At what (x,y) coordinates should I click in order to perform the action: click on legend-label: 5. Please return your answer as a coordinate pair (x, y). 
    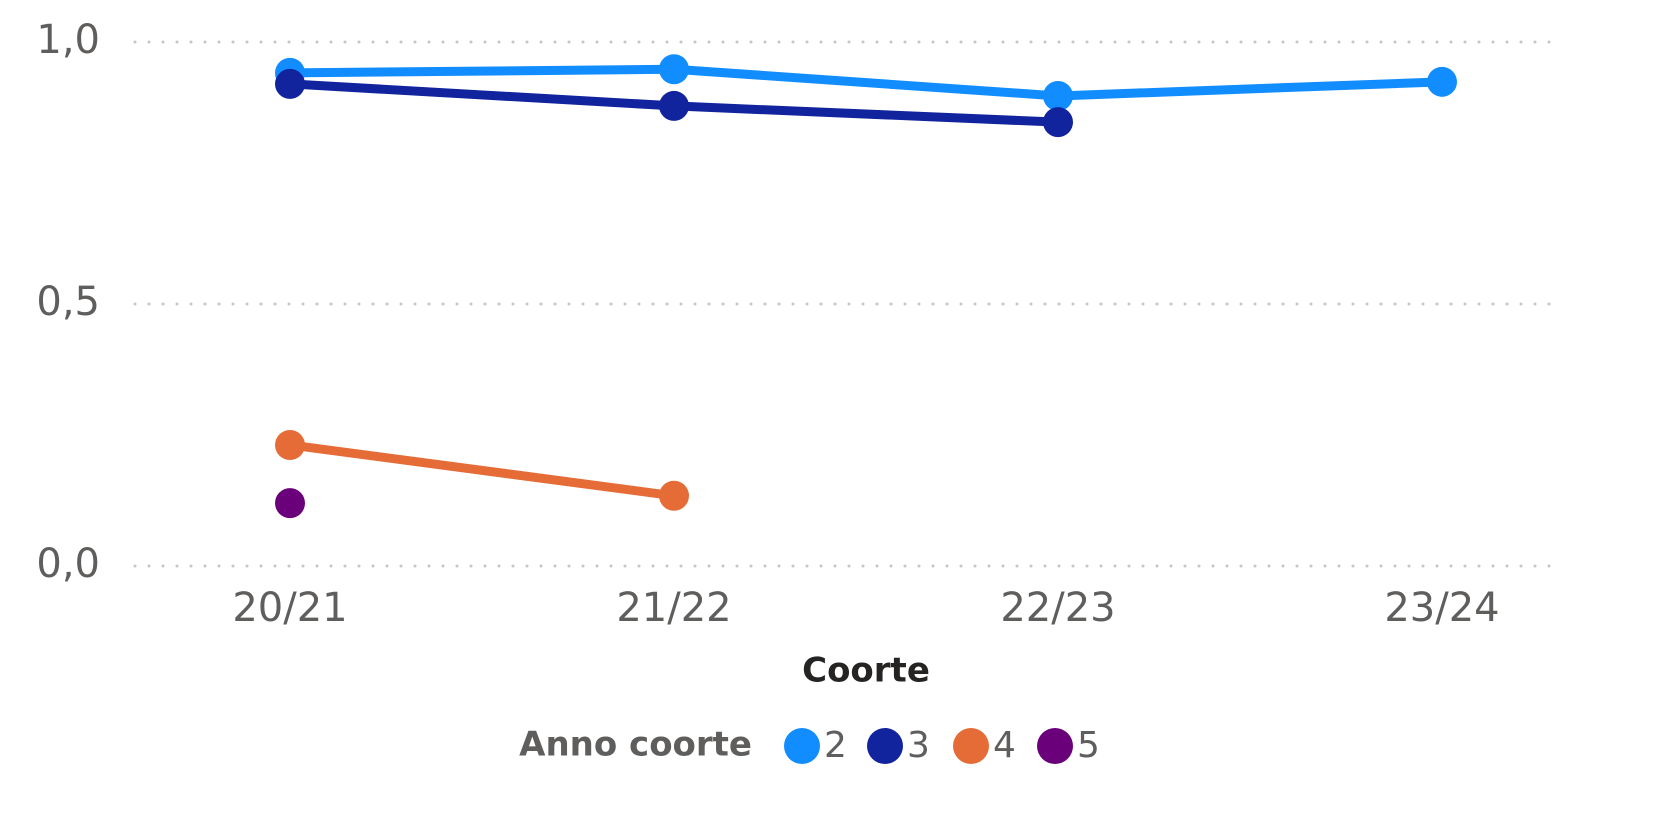
    Looking at the image, I should click on (1088, 745).